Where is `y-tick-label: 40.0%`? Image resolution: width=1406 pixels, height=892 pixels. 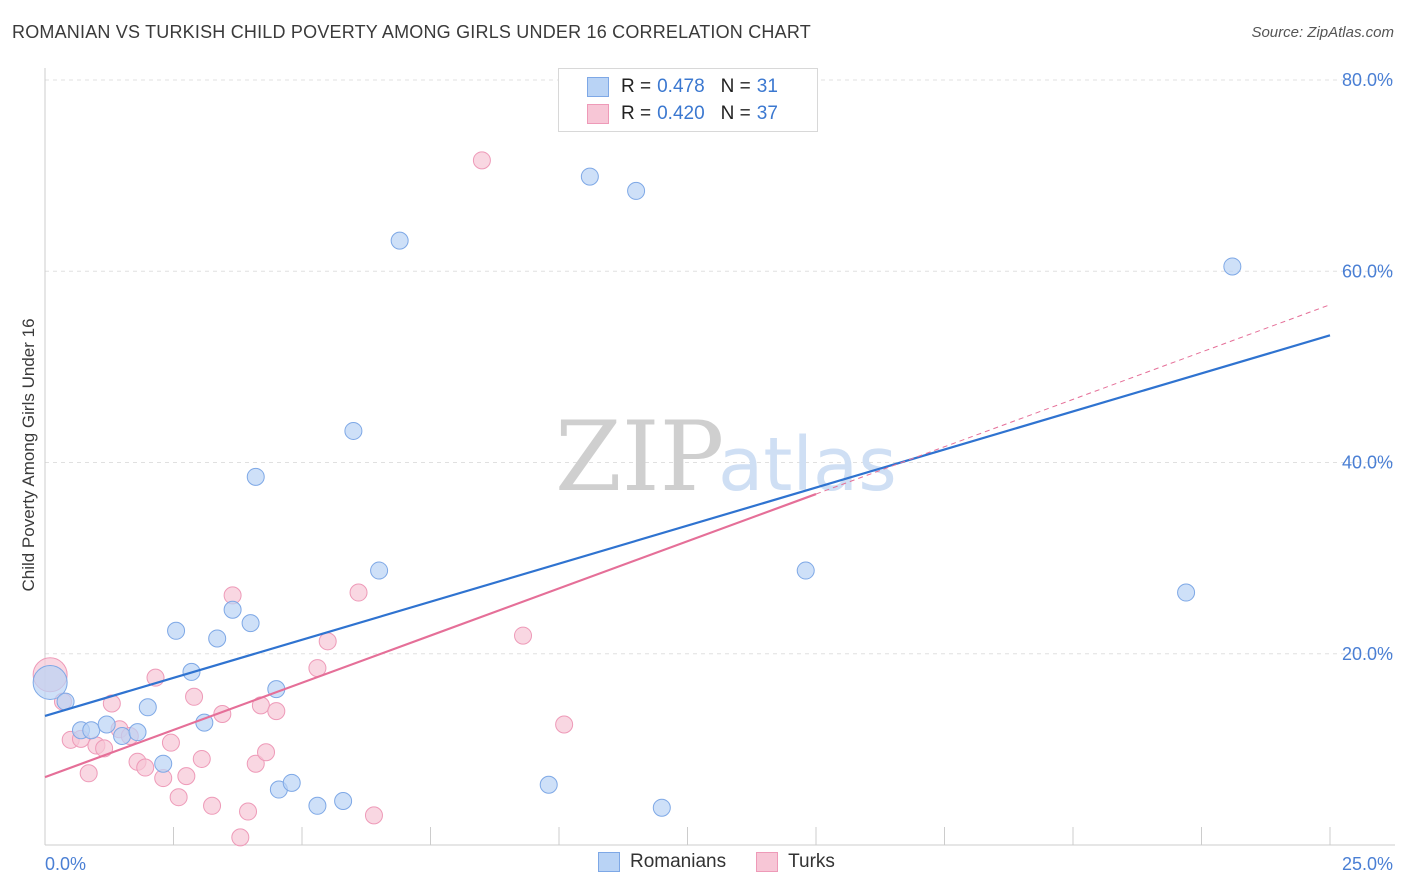
y-tick-label: 40.0% is located at coordinates (1367, 463).